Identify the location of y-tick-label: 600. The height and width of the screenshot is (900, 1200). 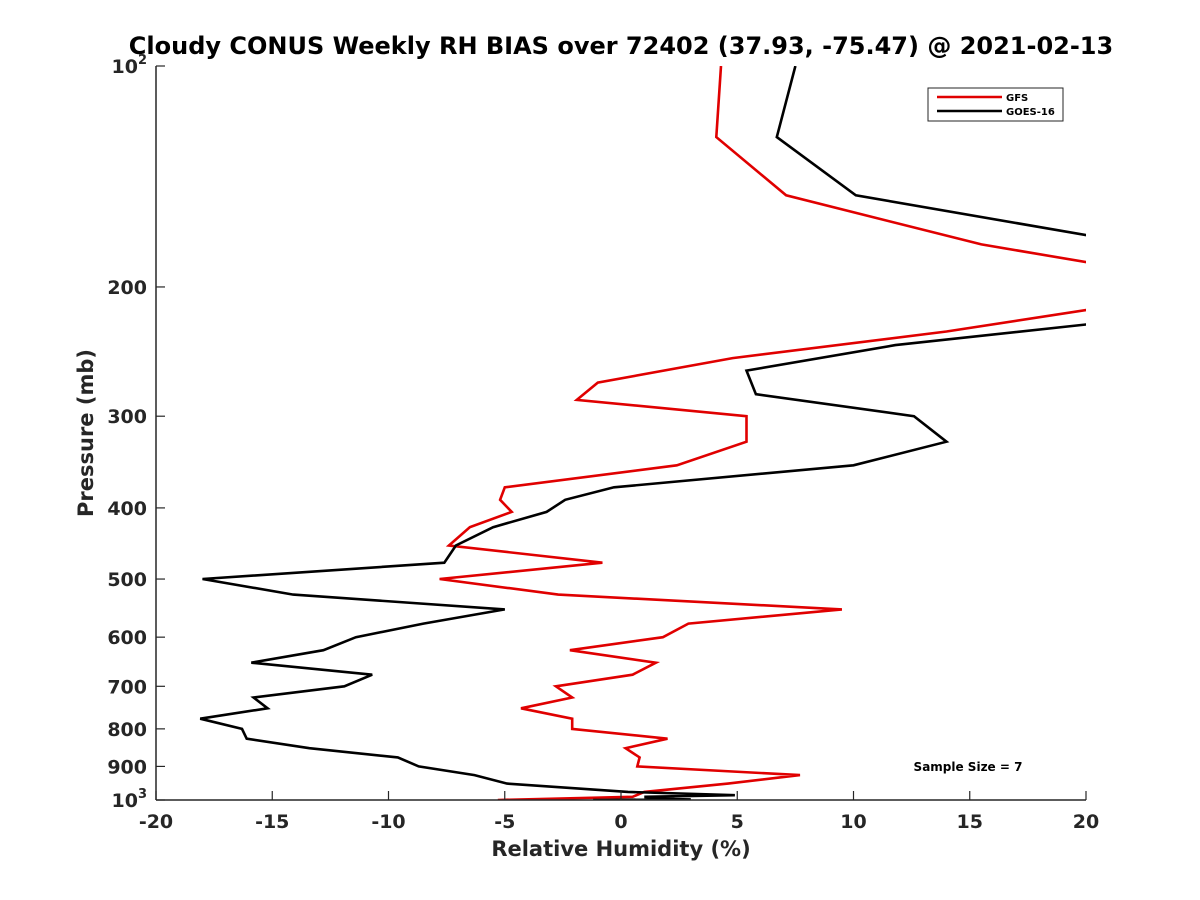
(127, 638).